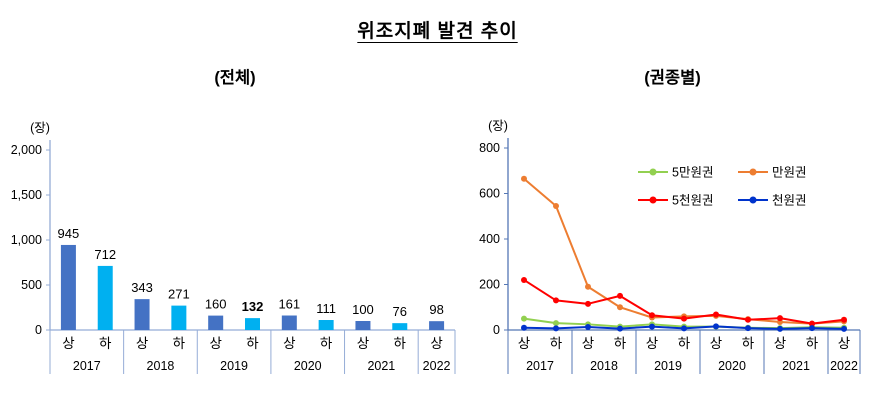 The image size is (875, 403). I want to click on bar-value-label: 712, so click(105, 254).